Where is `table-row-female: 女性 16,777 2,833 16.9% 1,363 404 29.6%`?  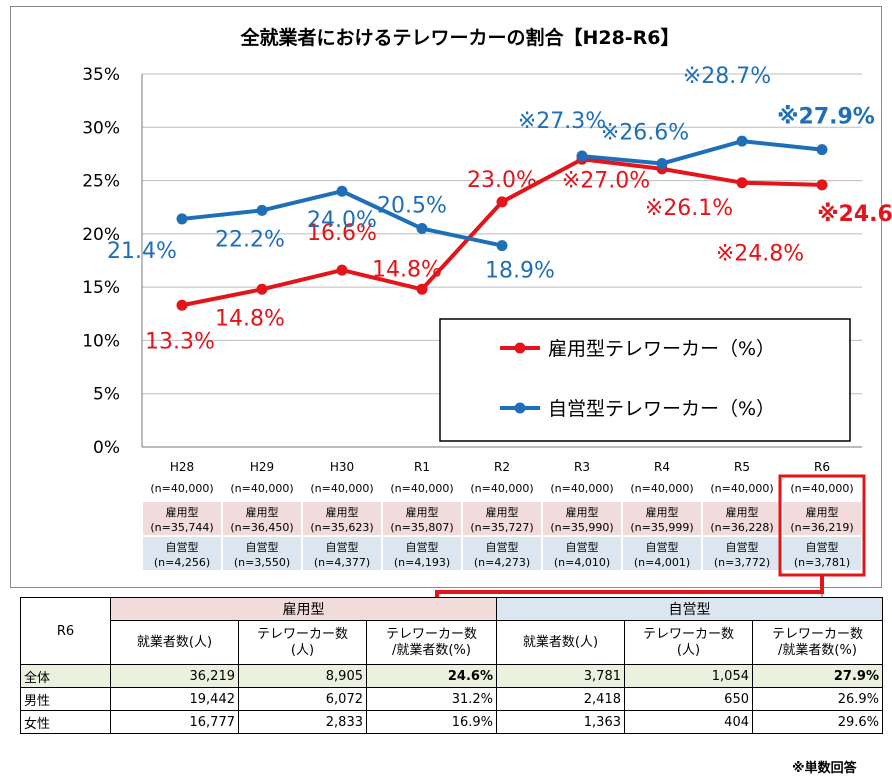 table-row-female: 女性 16,777 2,833 16.9% 1,363 404 29.6% is located at coordinates (451, 722).